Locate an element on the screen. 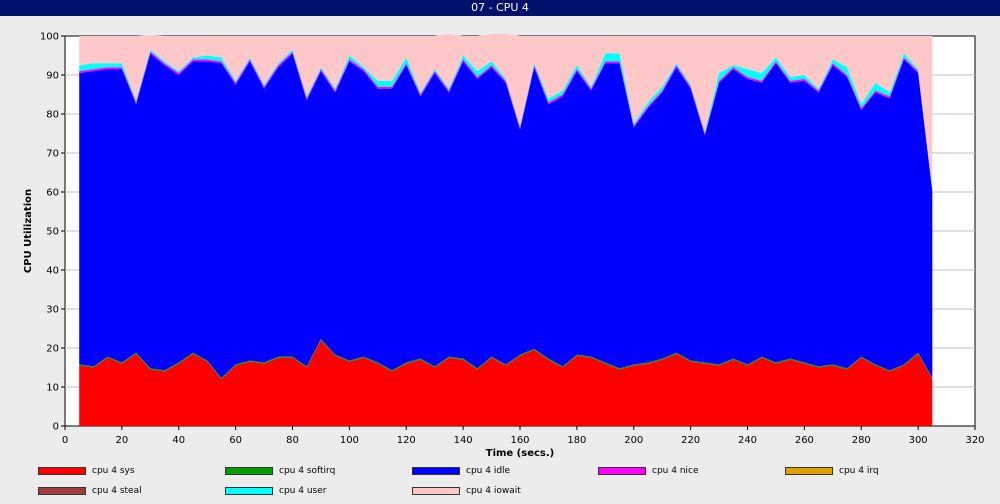 Image resolution: width=1000 pixels, height=504 pixels. y-axis-label: CPU Utilization is located at coordinates (28, 231).